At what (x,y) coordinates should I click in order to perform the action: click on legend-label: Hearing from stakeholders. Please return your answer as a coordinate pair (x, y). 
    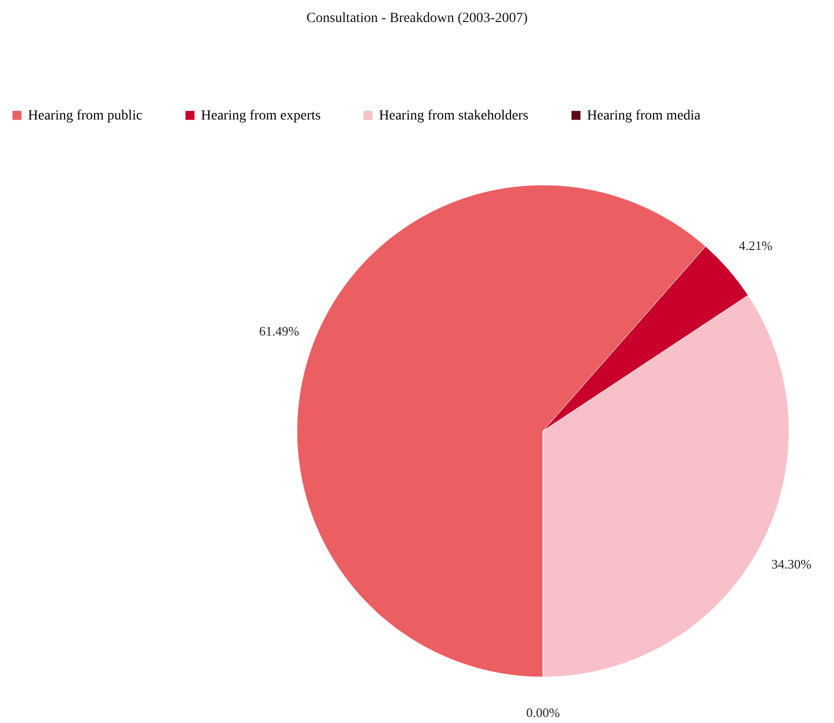
    Looking at the image, I should click on (453, 116).